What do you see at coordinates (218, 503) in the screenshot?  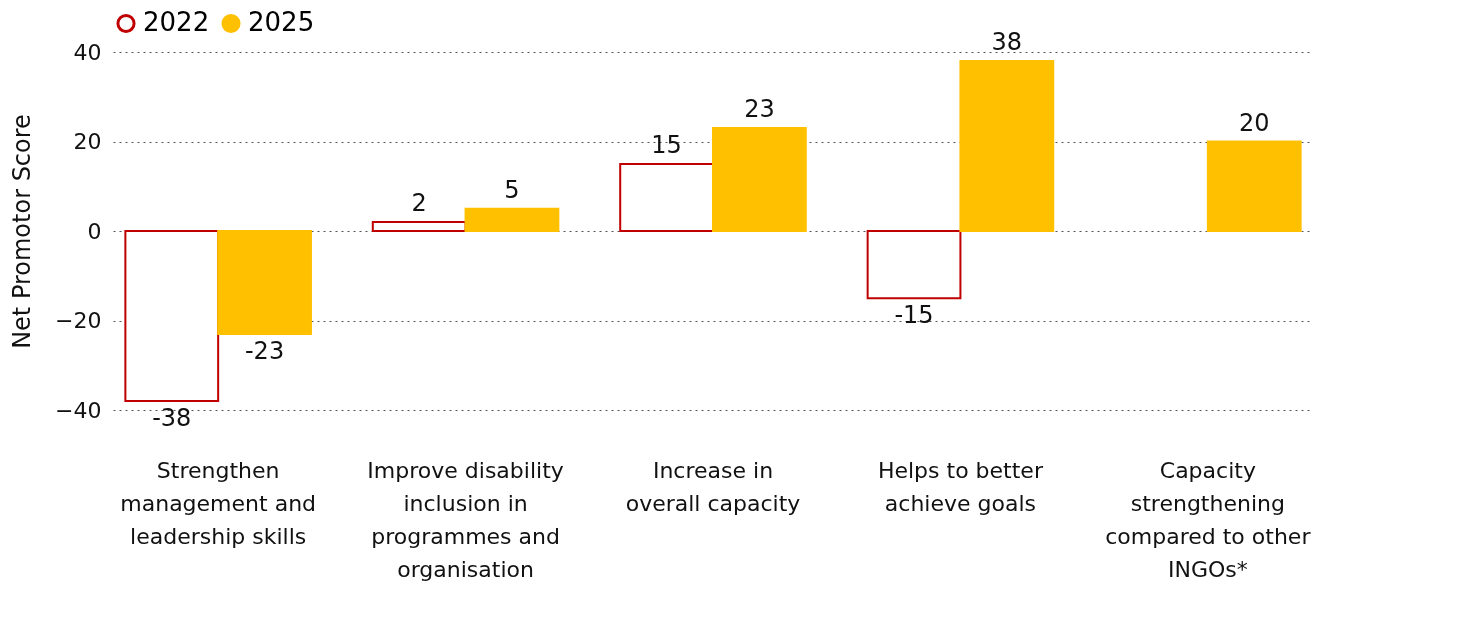 I see `x-tick-label: Strengthen management and leadership skills` at bounding box center [218, 503].